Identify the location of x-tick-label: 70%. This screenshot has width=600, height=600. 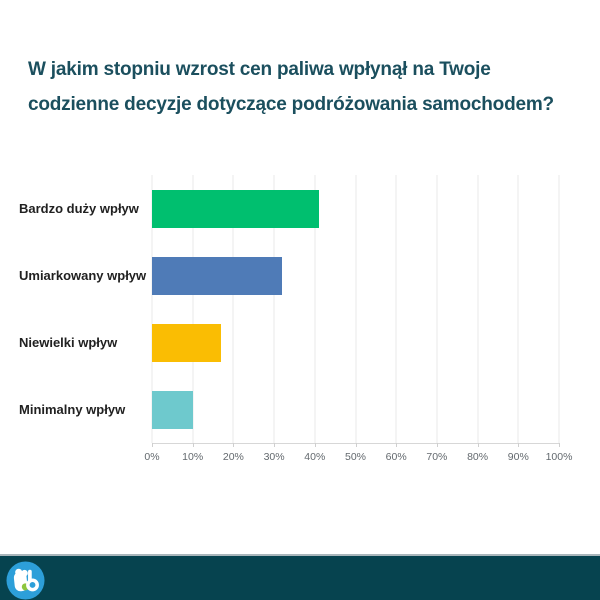
(437, 457).